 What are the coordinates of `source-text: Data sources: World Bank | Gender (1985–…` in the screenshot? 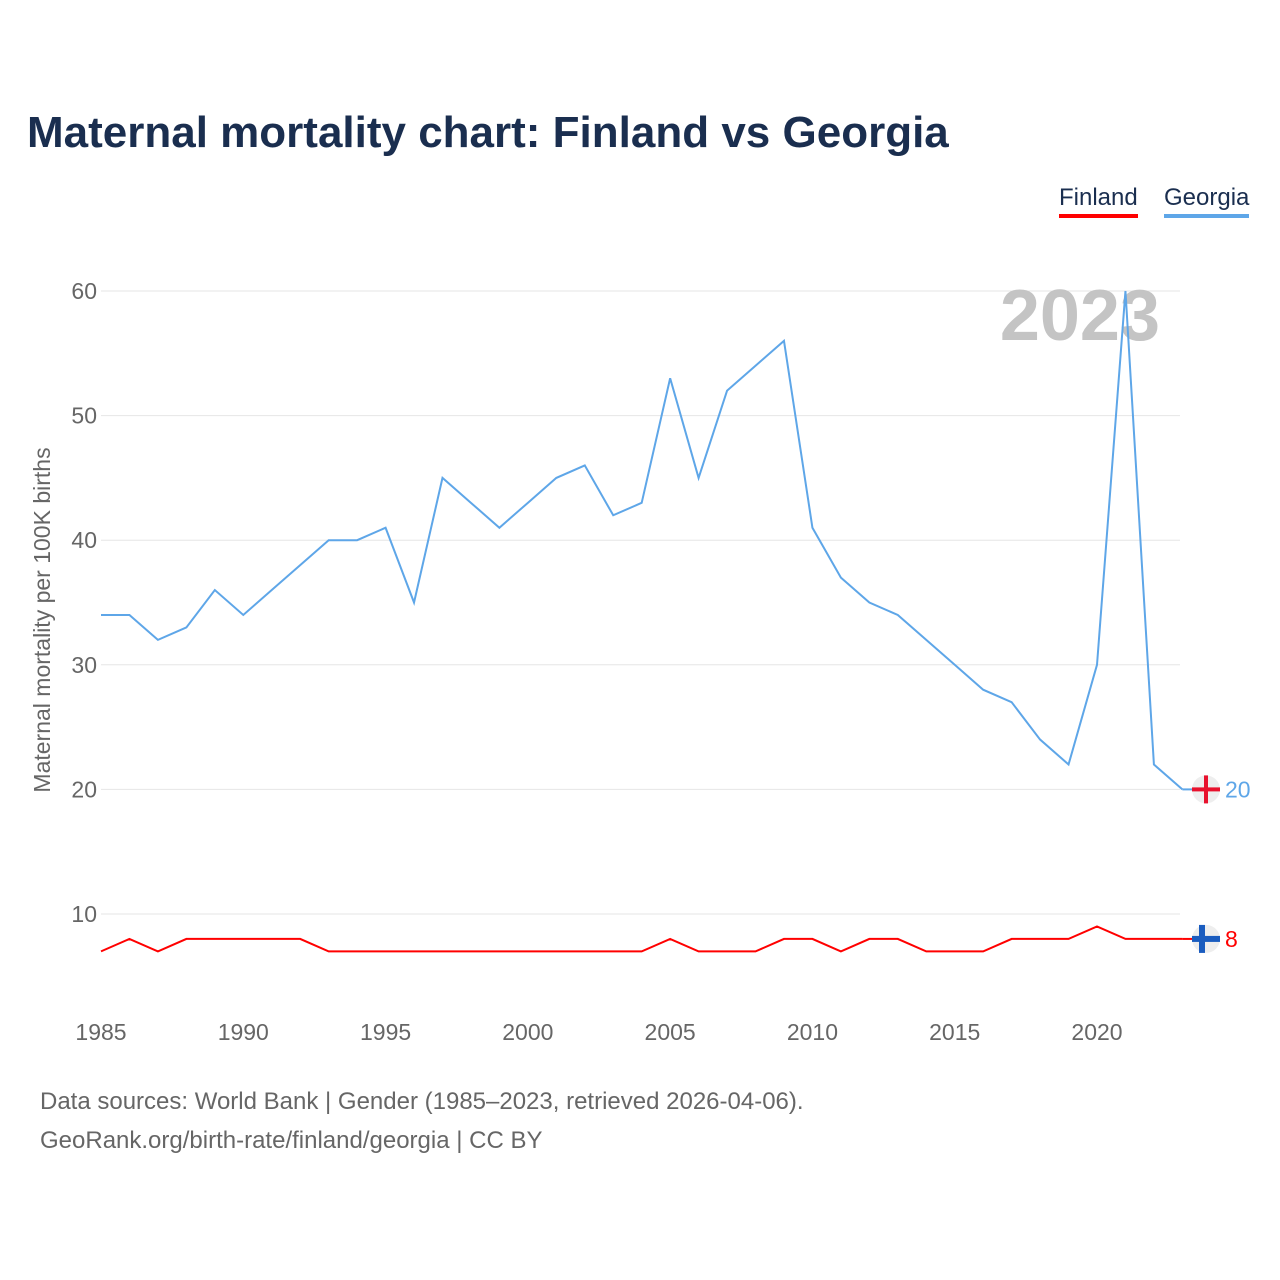 It's located at (422, 1101).